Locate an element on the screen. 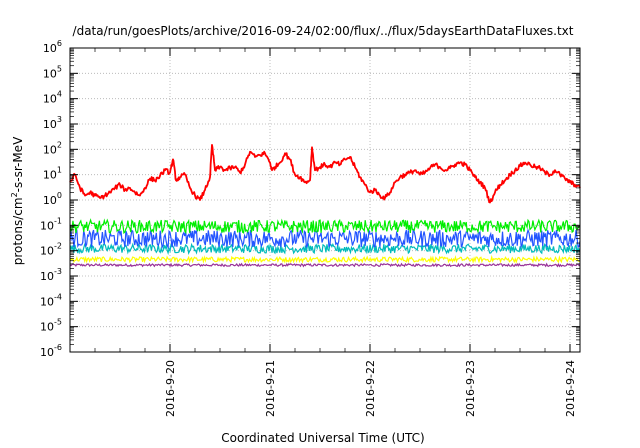 This screenshot has height=448, width=640. data-series-line-primary is located at coordinates (325, 173).